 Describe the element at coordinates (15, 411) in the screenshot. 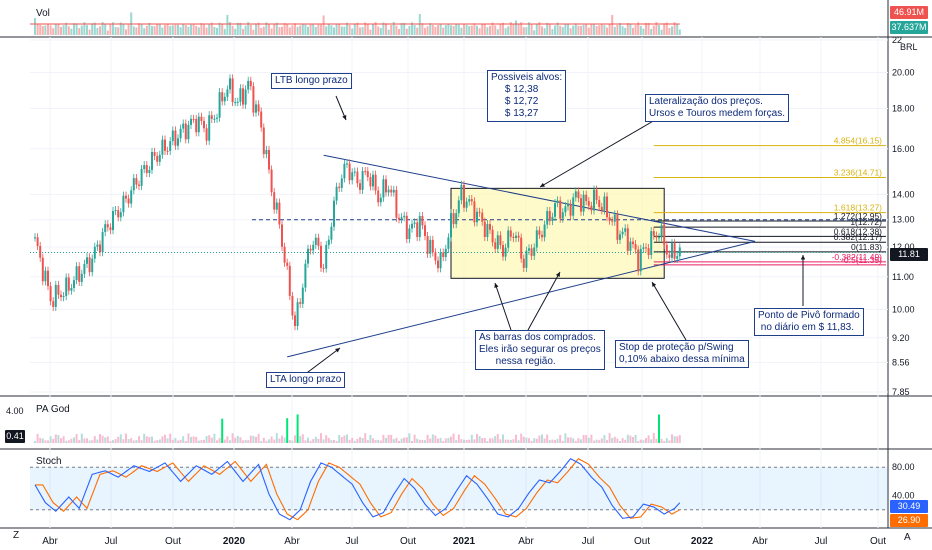

I see `indicator-axis-label: 4.00` at that location.